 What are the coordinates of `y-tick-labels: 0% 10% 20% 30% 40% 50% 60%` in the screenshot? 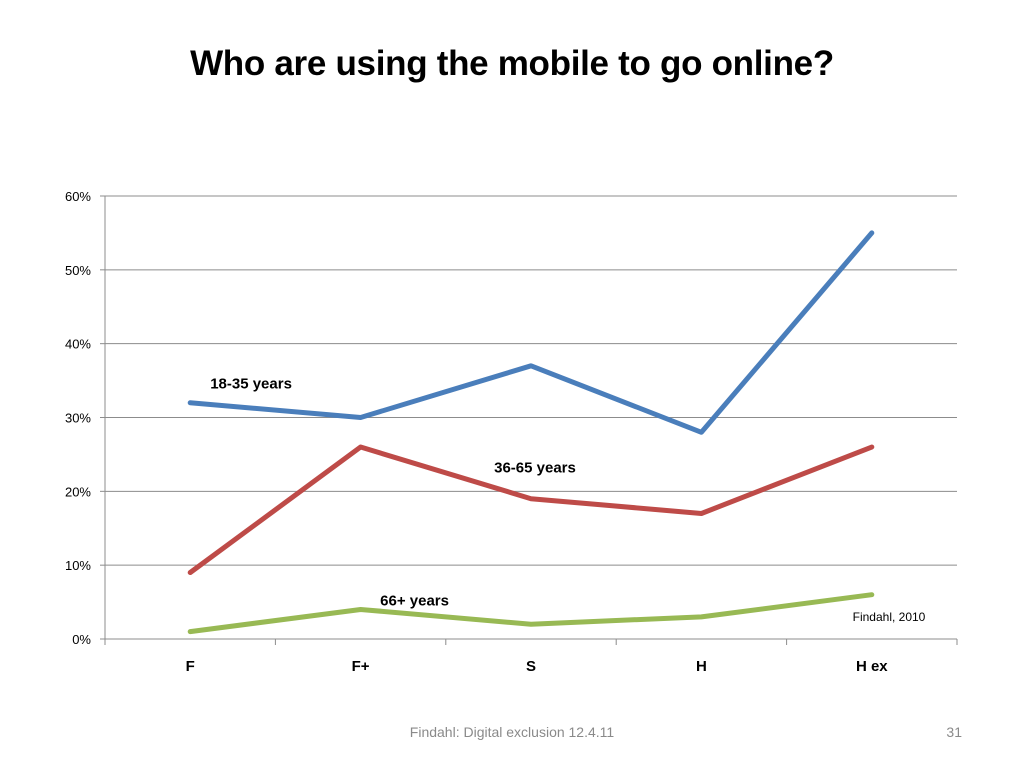 It's located at (78, 418).